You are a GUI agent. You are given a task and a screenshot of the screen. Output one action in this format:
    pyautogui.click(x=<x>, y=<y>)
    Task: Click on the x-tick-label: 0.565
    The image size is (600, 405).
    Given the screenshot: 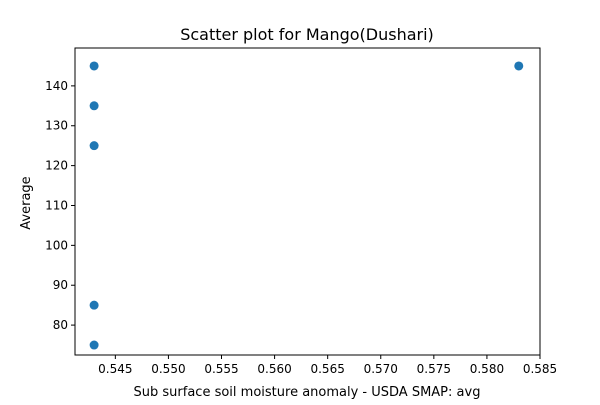 What is the action you would take?
    pyautogui.click(x=327, y=369)
    